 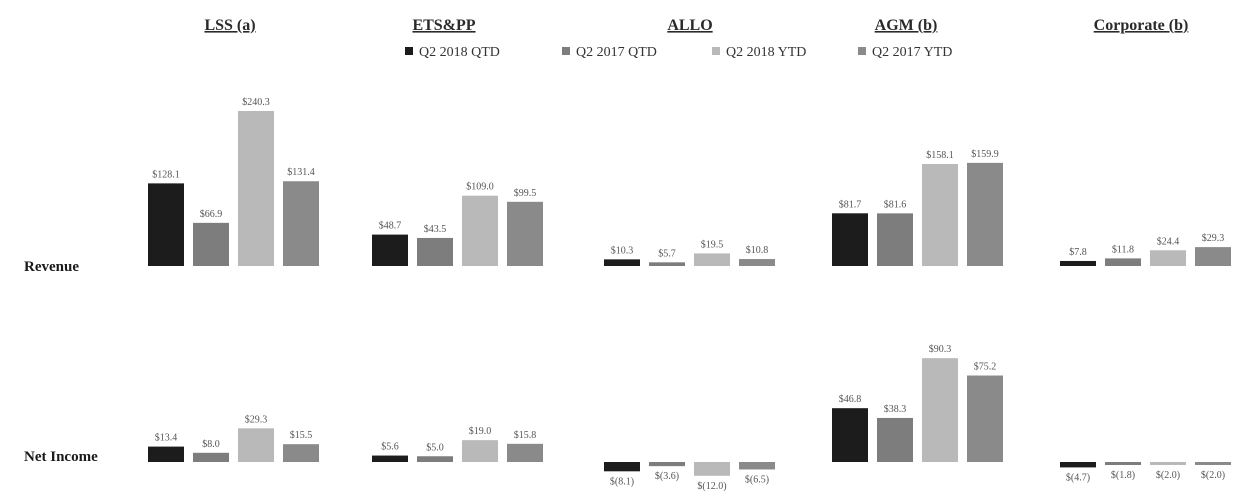 I want to click on data-label-revenue-agm-b-4: $159.9, so click(x=985, y=154).